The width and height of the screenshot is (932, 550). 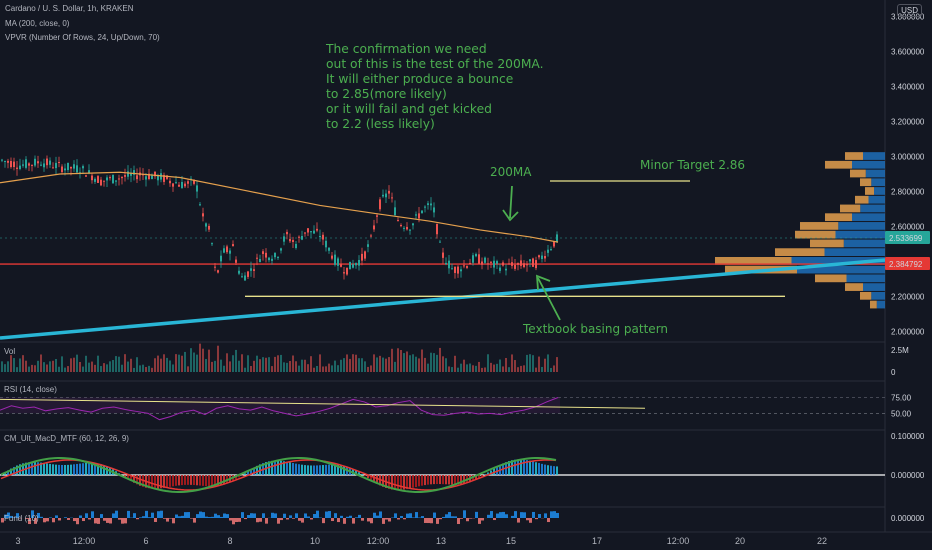 I want to click on time-tick-label: 6, so click(x=145, y=541).